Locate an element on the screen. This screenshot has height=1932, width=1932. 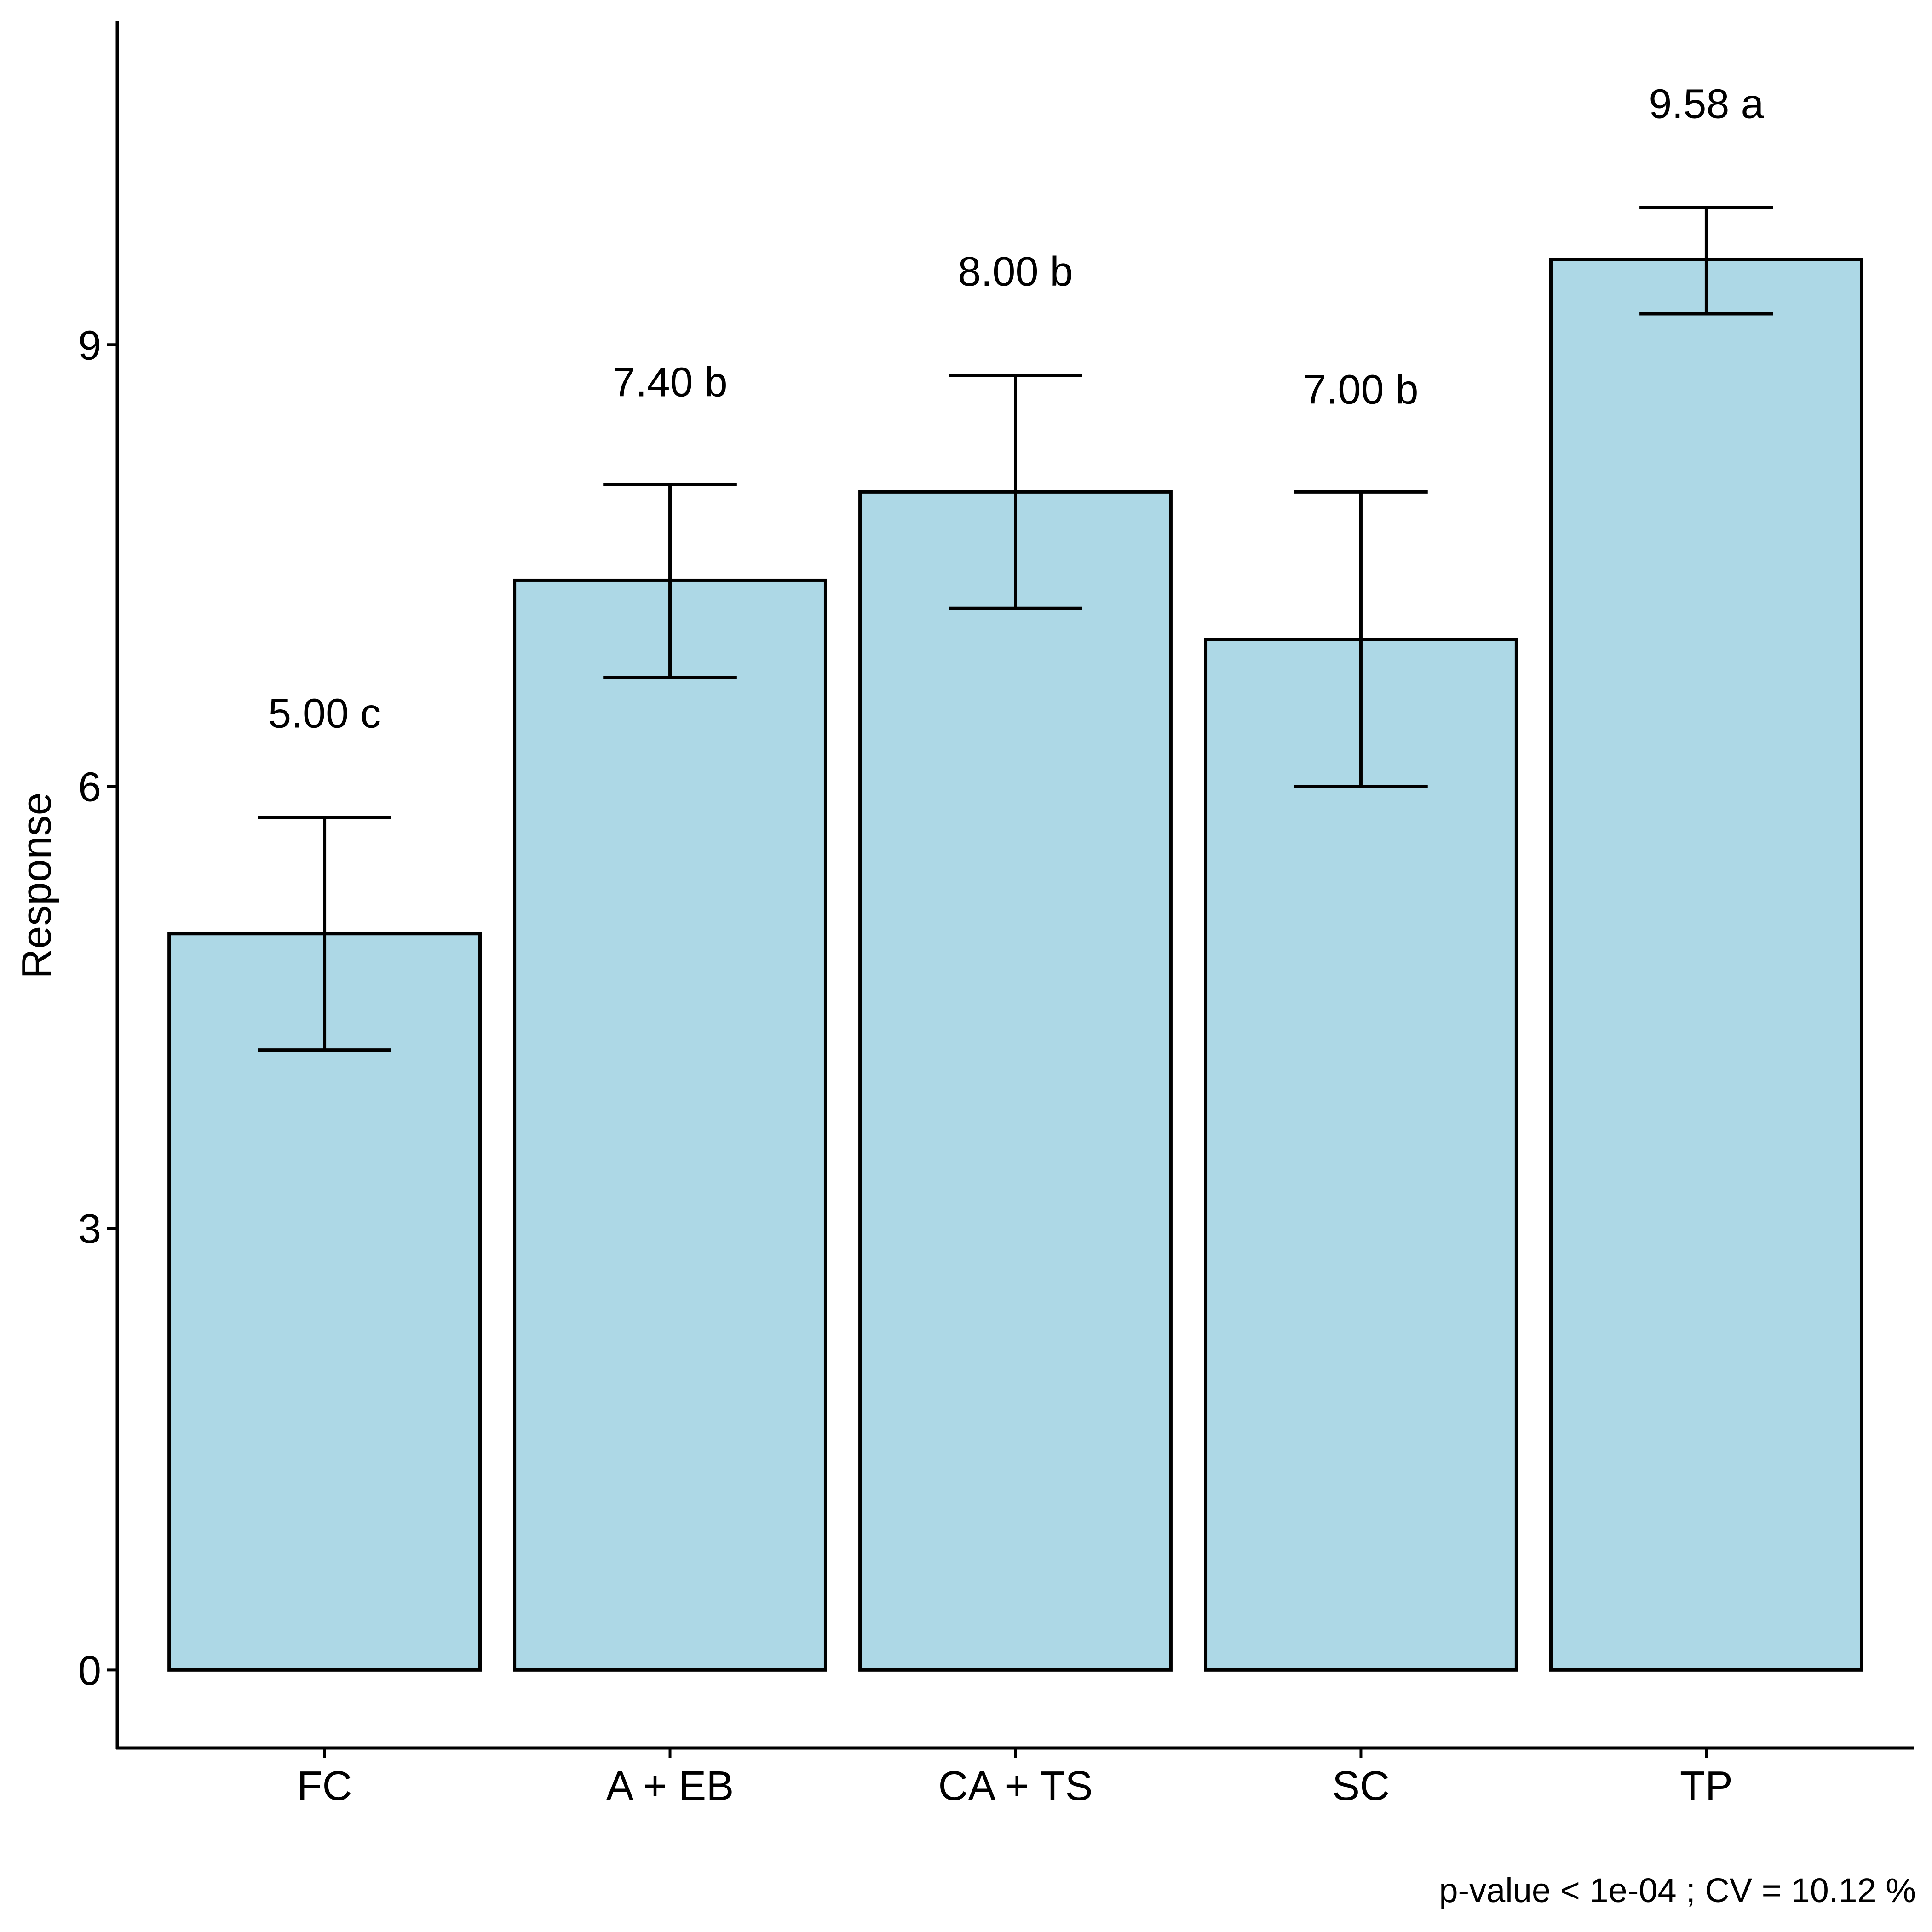
data-label: 5.00 c is located at coordinates (324, 714).